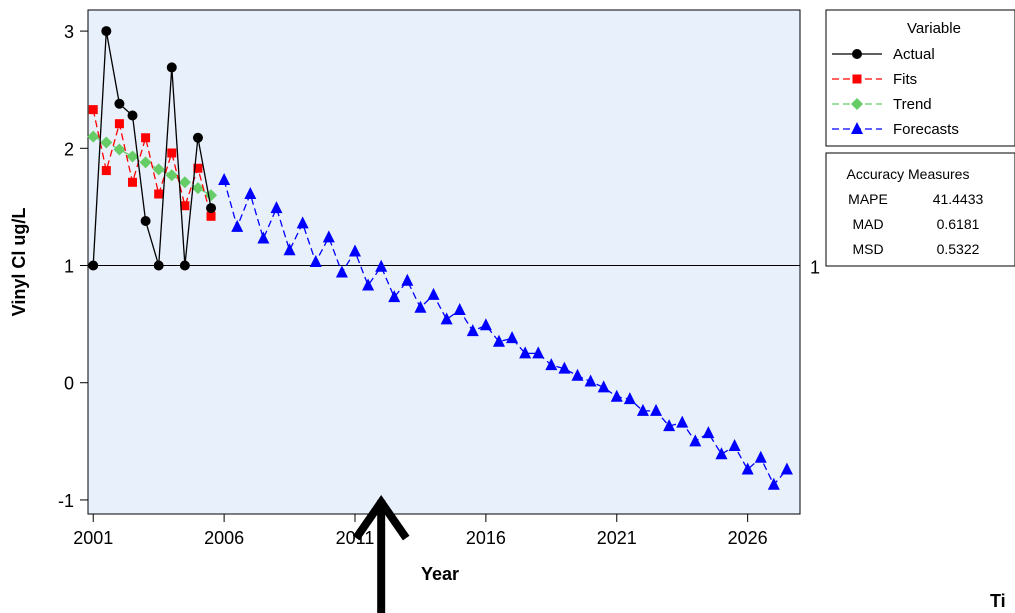 This screenshot has height=613, width=1015. I want to click on accuracy-box, so click(920, 209).